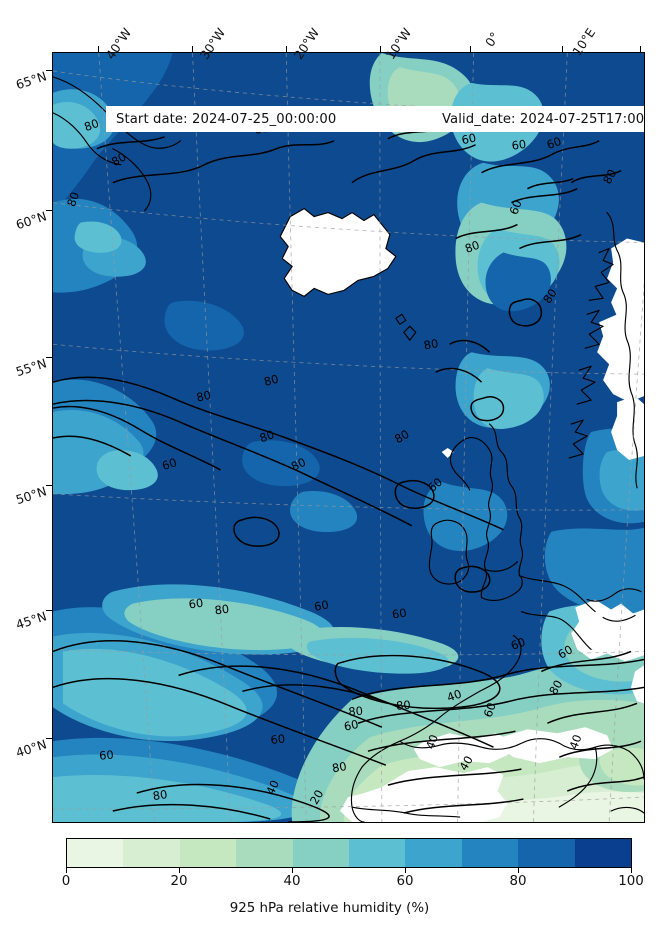  What do you see at coordinates (431, 344) in the screenshot?
I see `contour-label-80-12: 80` at bounding box center [431, 344].